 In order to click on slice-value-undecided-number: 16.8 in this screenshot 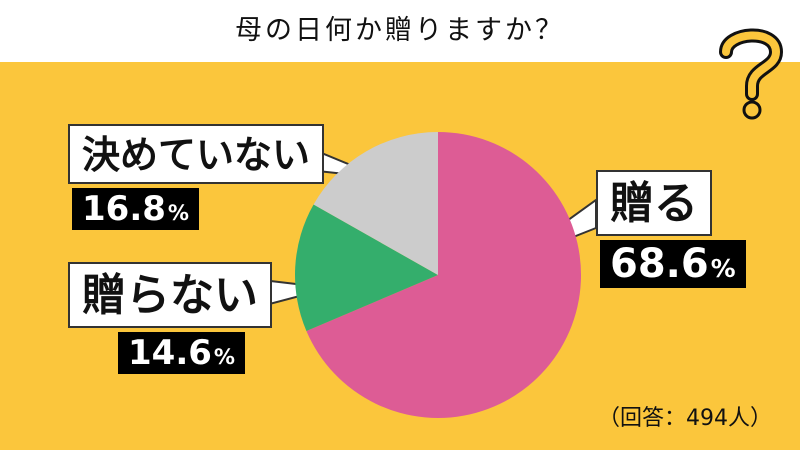, I will do `click(124, 209)`.